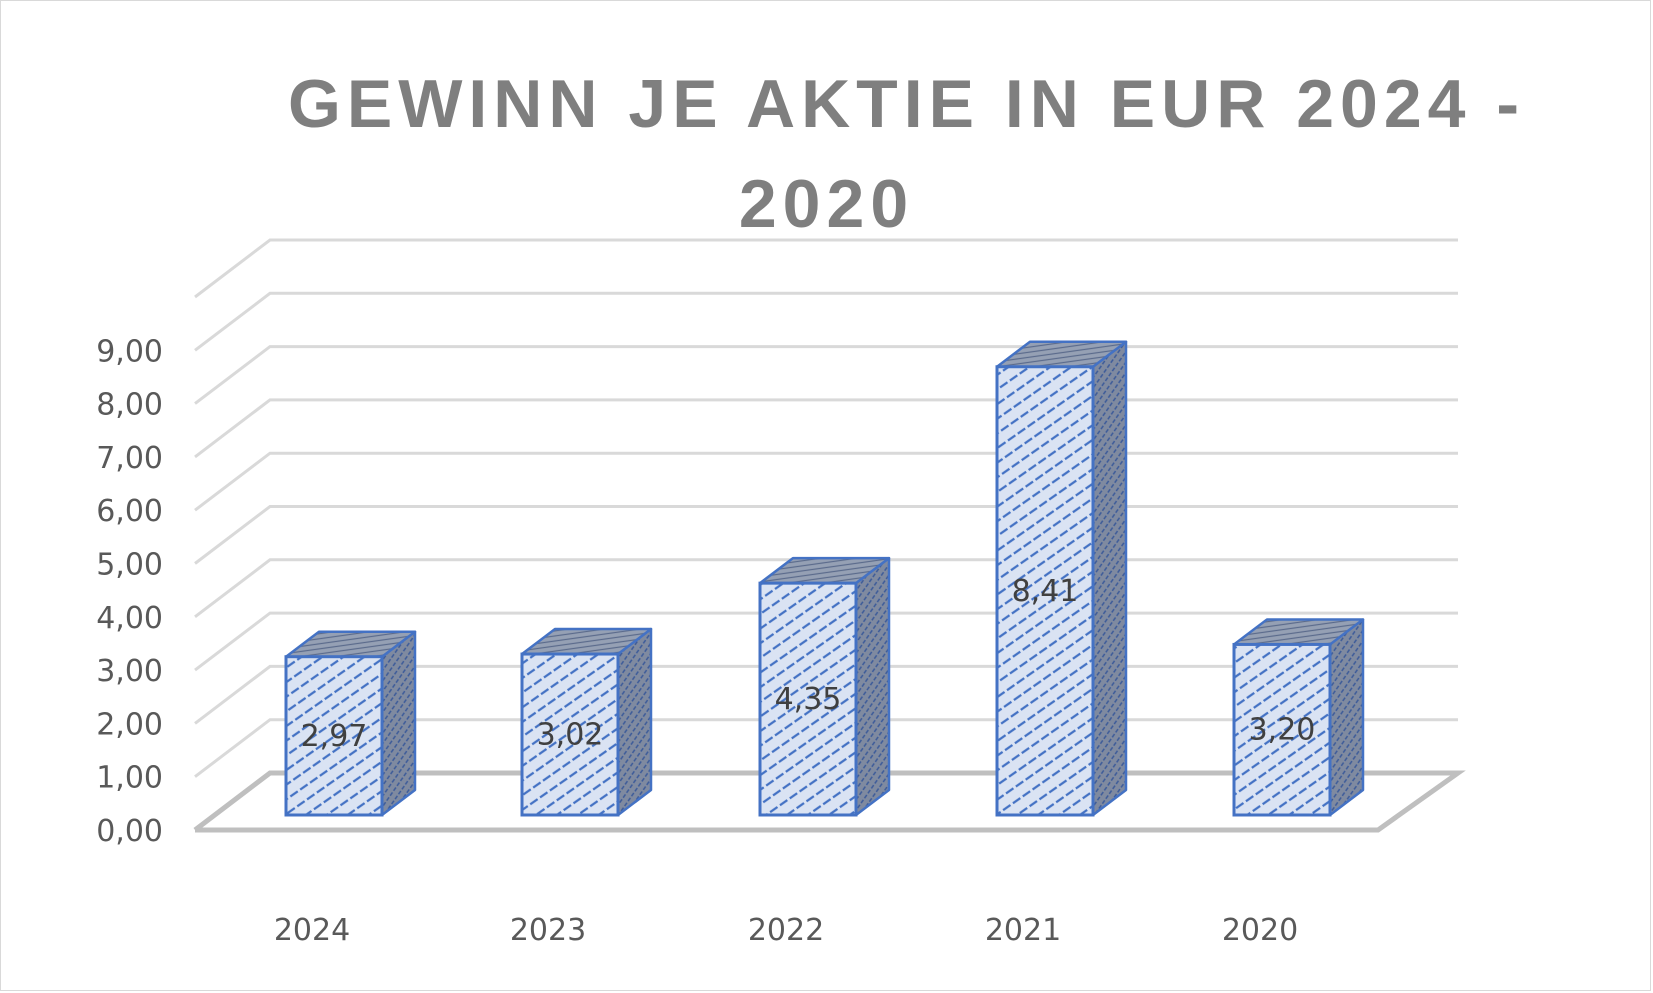 Image resolution: width=1653 pixels, height=993 pixels. Describe the element at coordinates (129, 565) in the screenshot. I see `y-tick-label: 5,00` at that location.